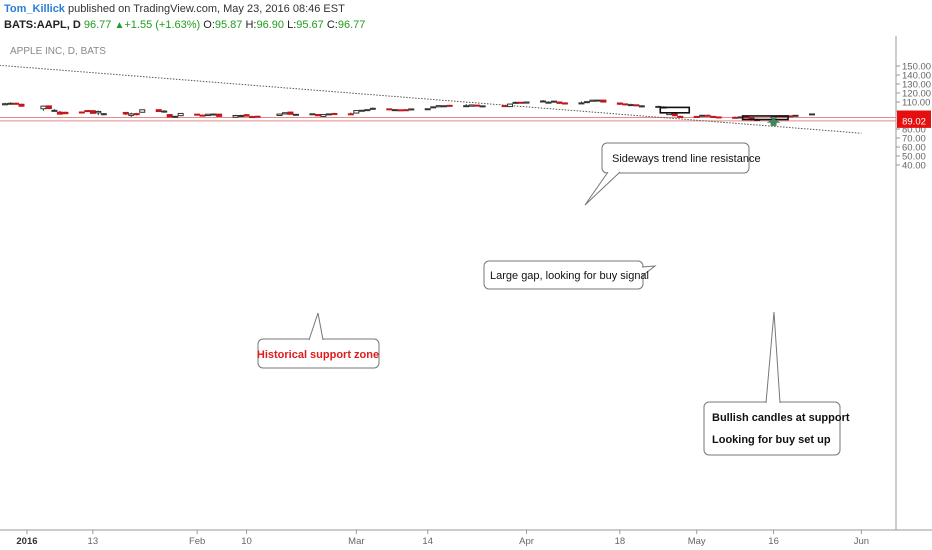 This screenshot has height=550, width=932. I want to click on y-tick-label: 150.00, so click(916, 67).